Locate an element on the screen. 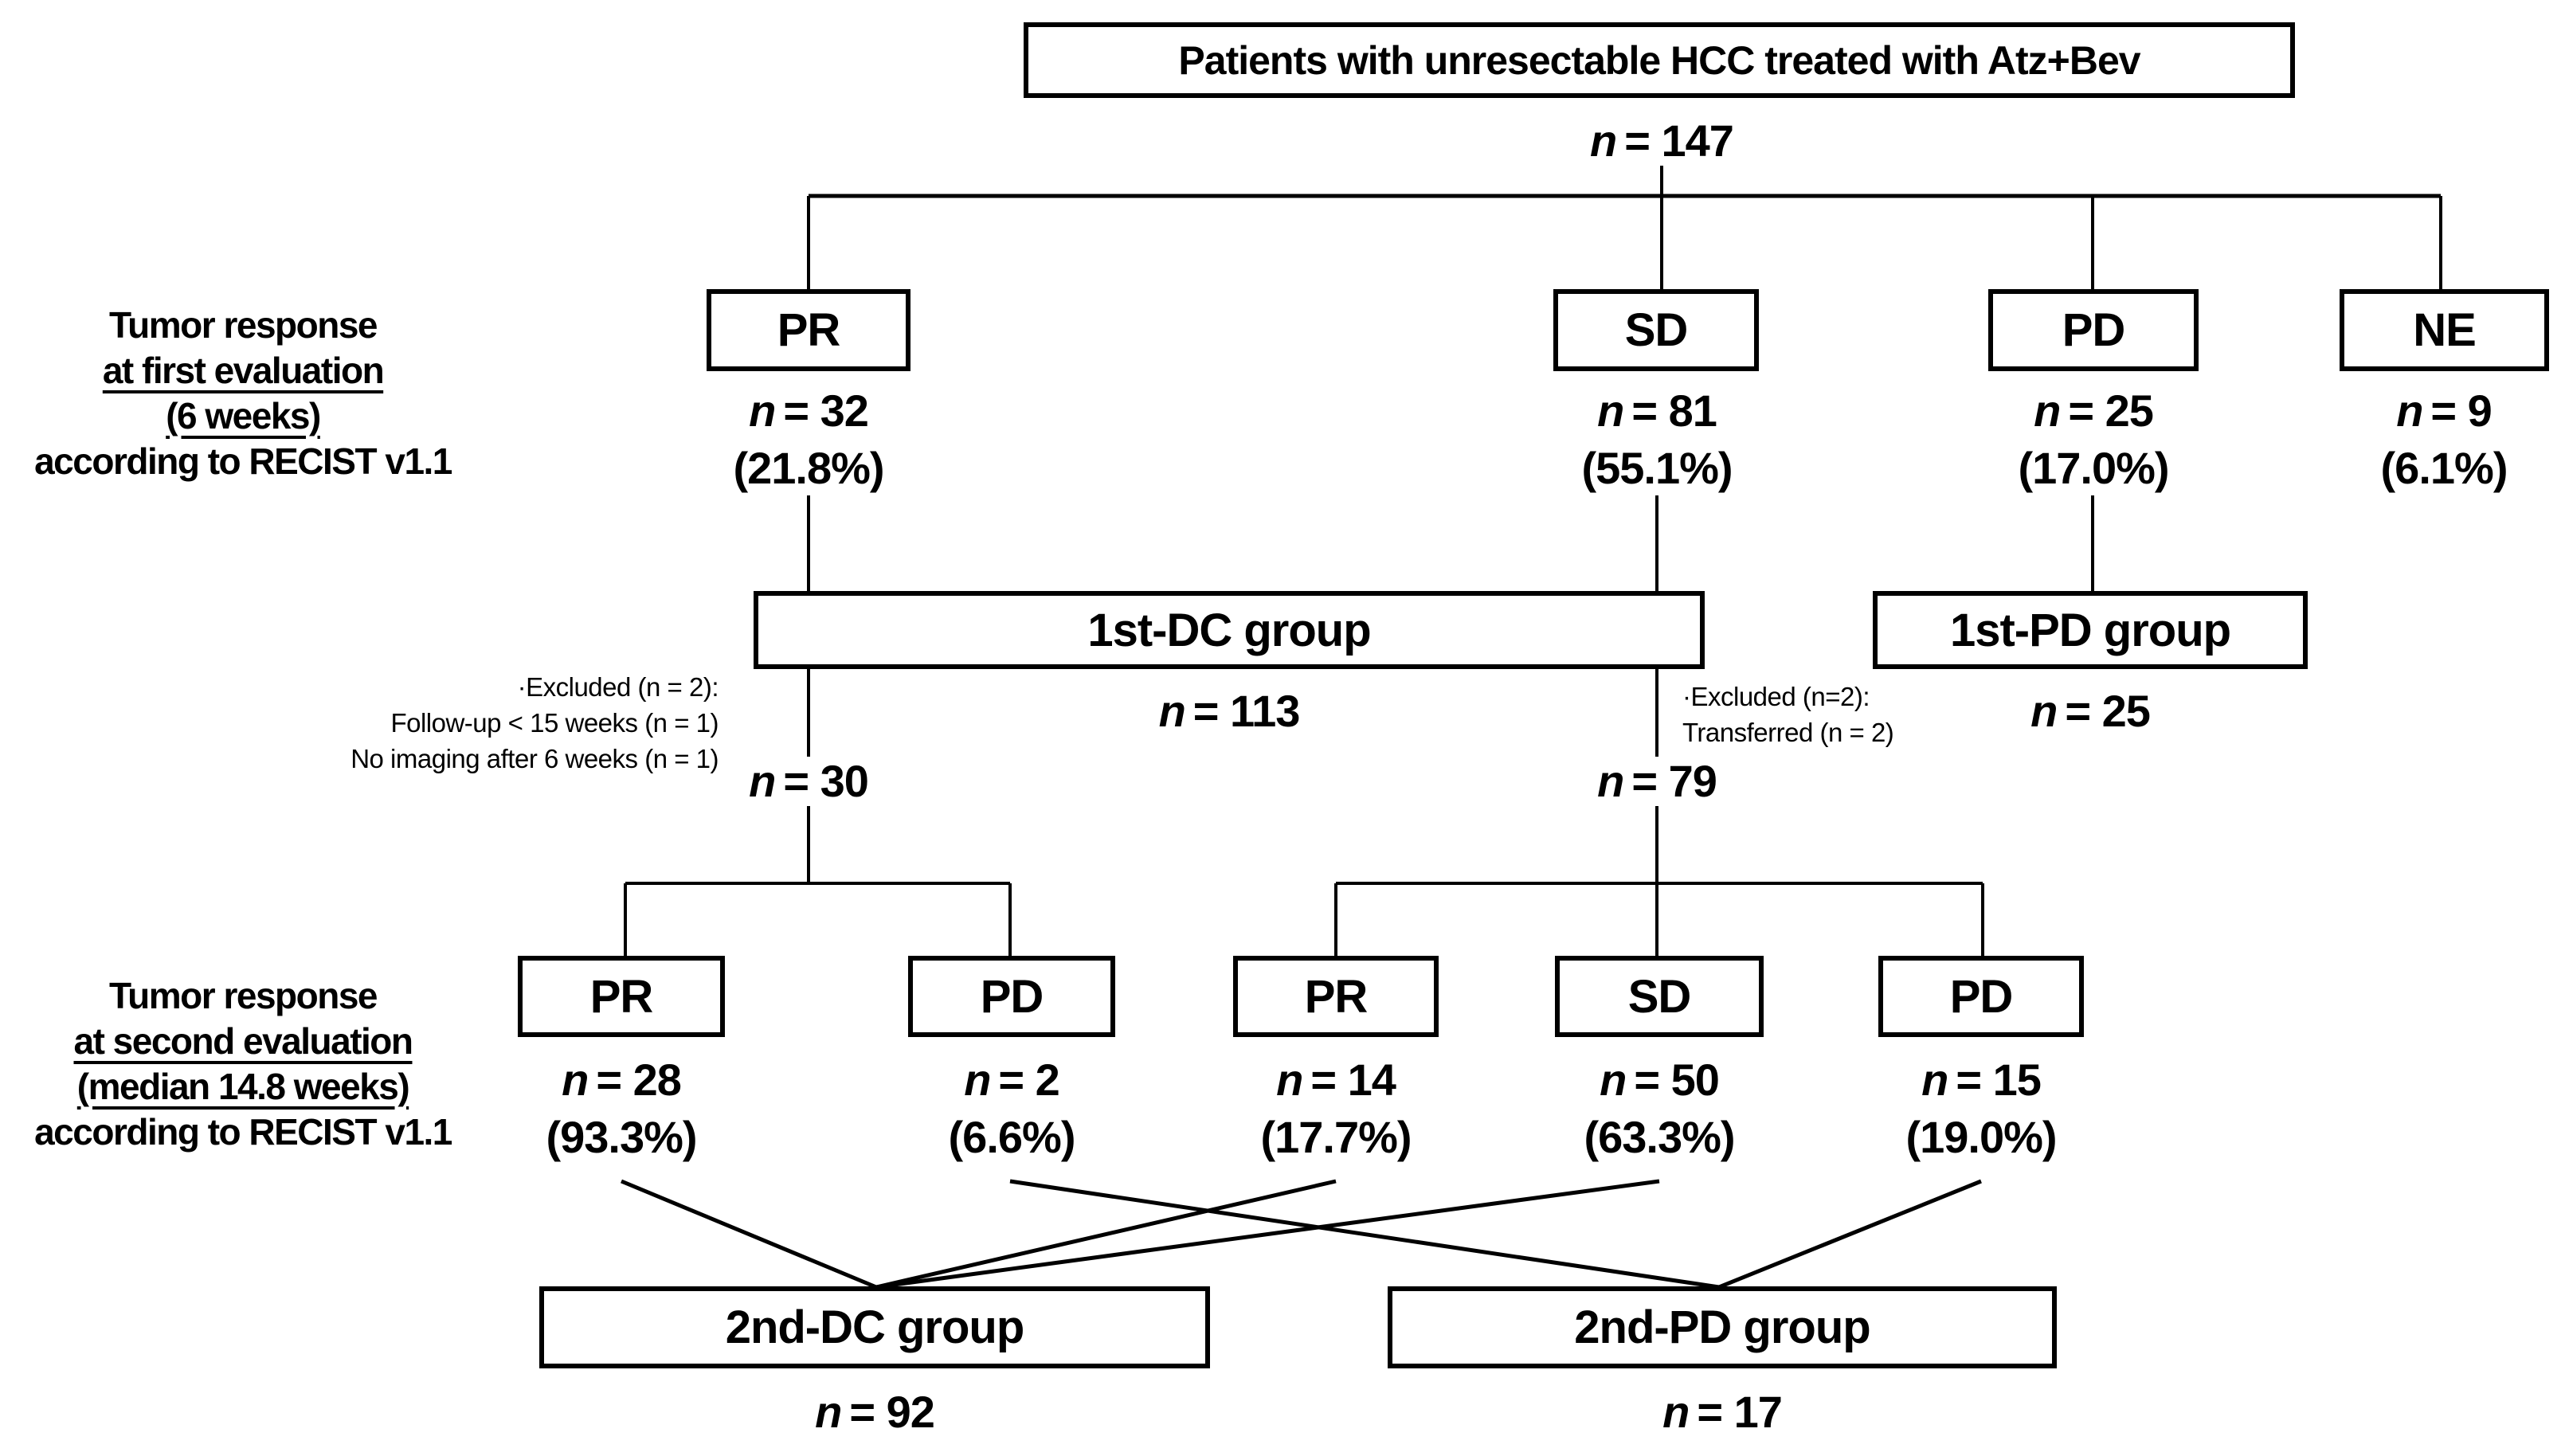  stats-second-pr-left: n = 28 (93.3%) is located at coordinates (621, 1108).